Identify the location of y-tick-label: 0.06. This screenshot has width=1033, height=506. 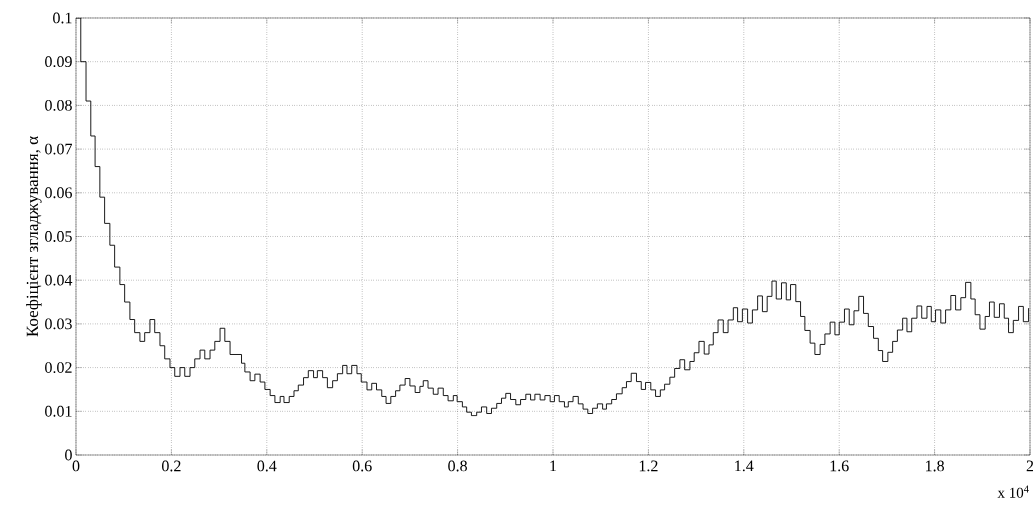
(58, 193).